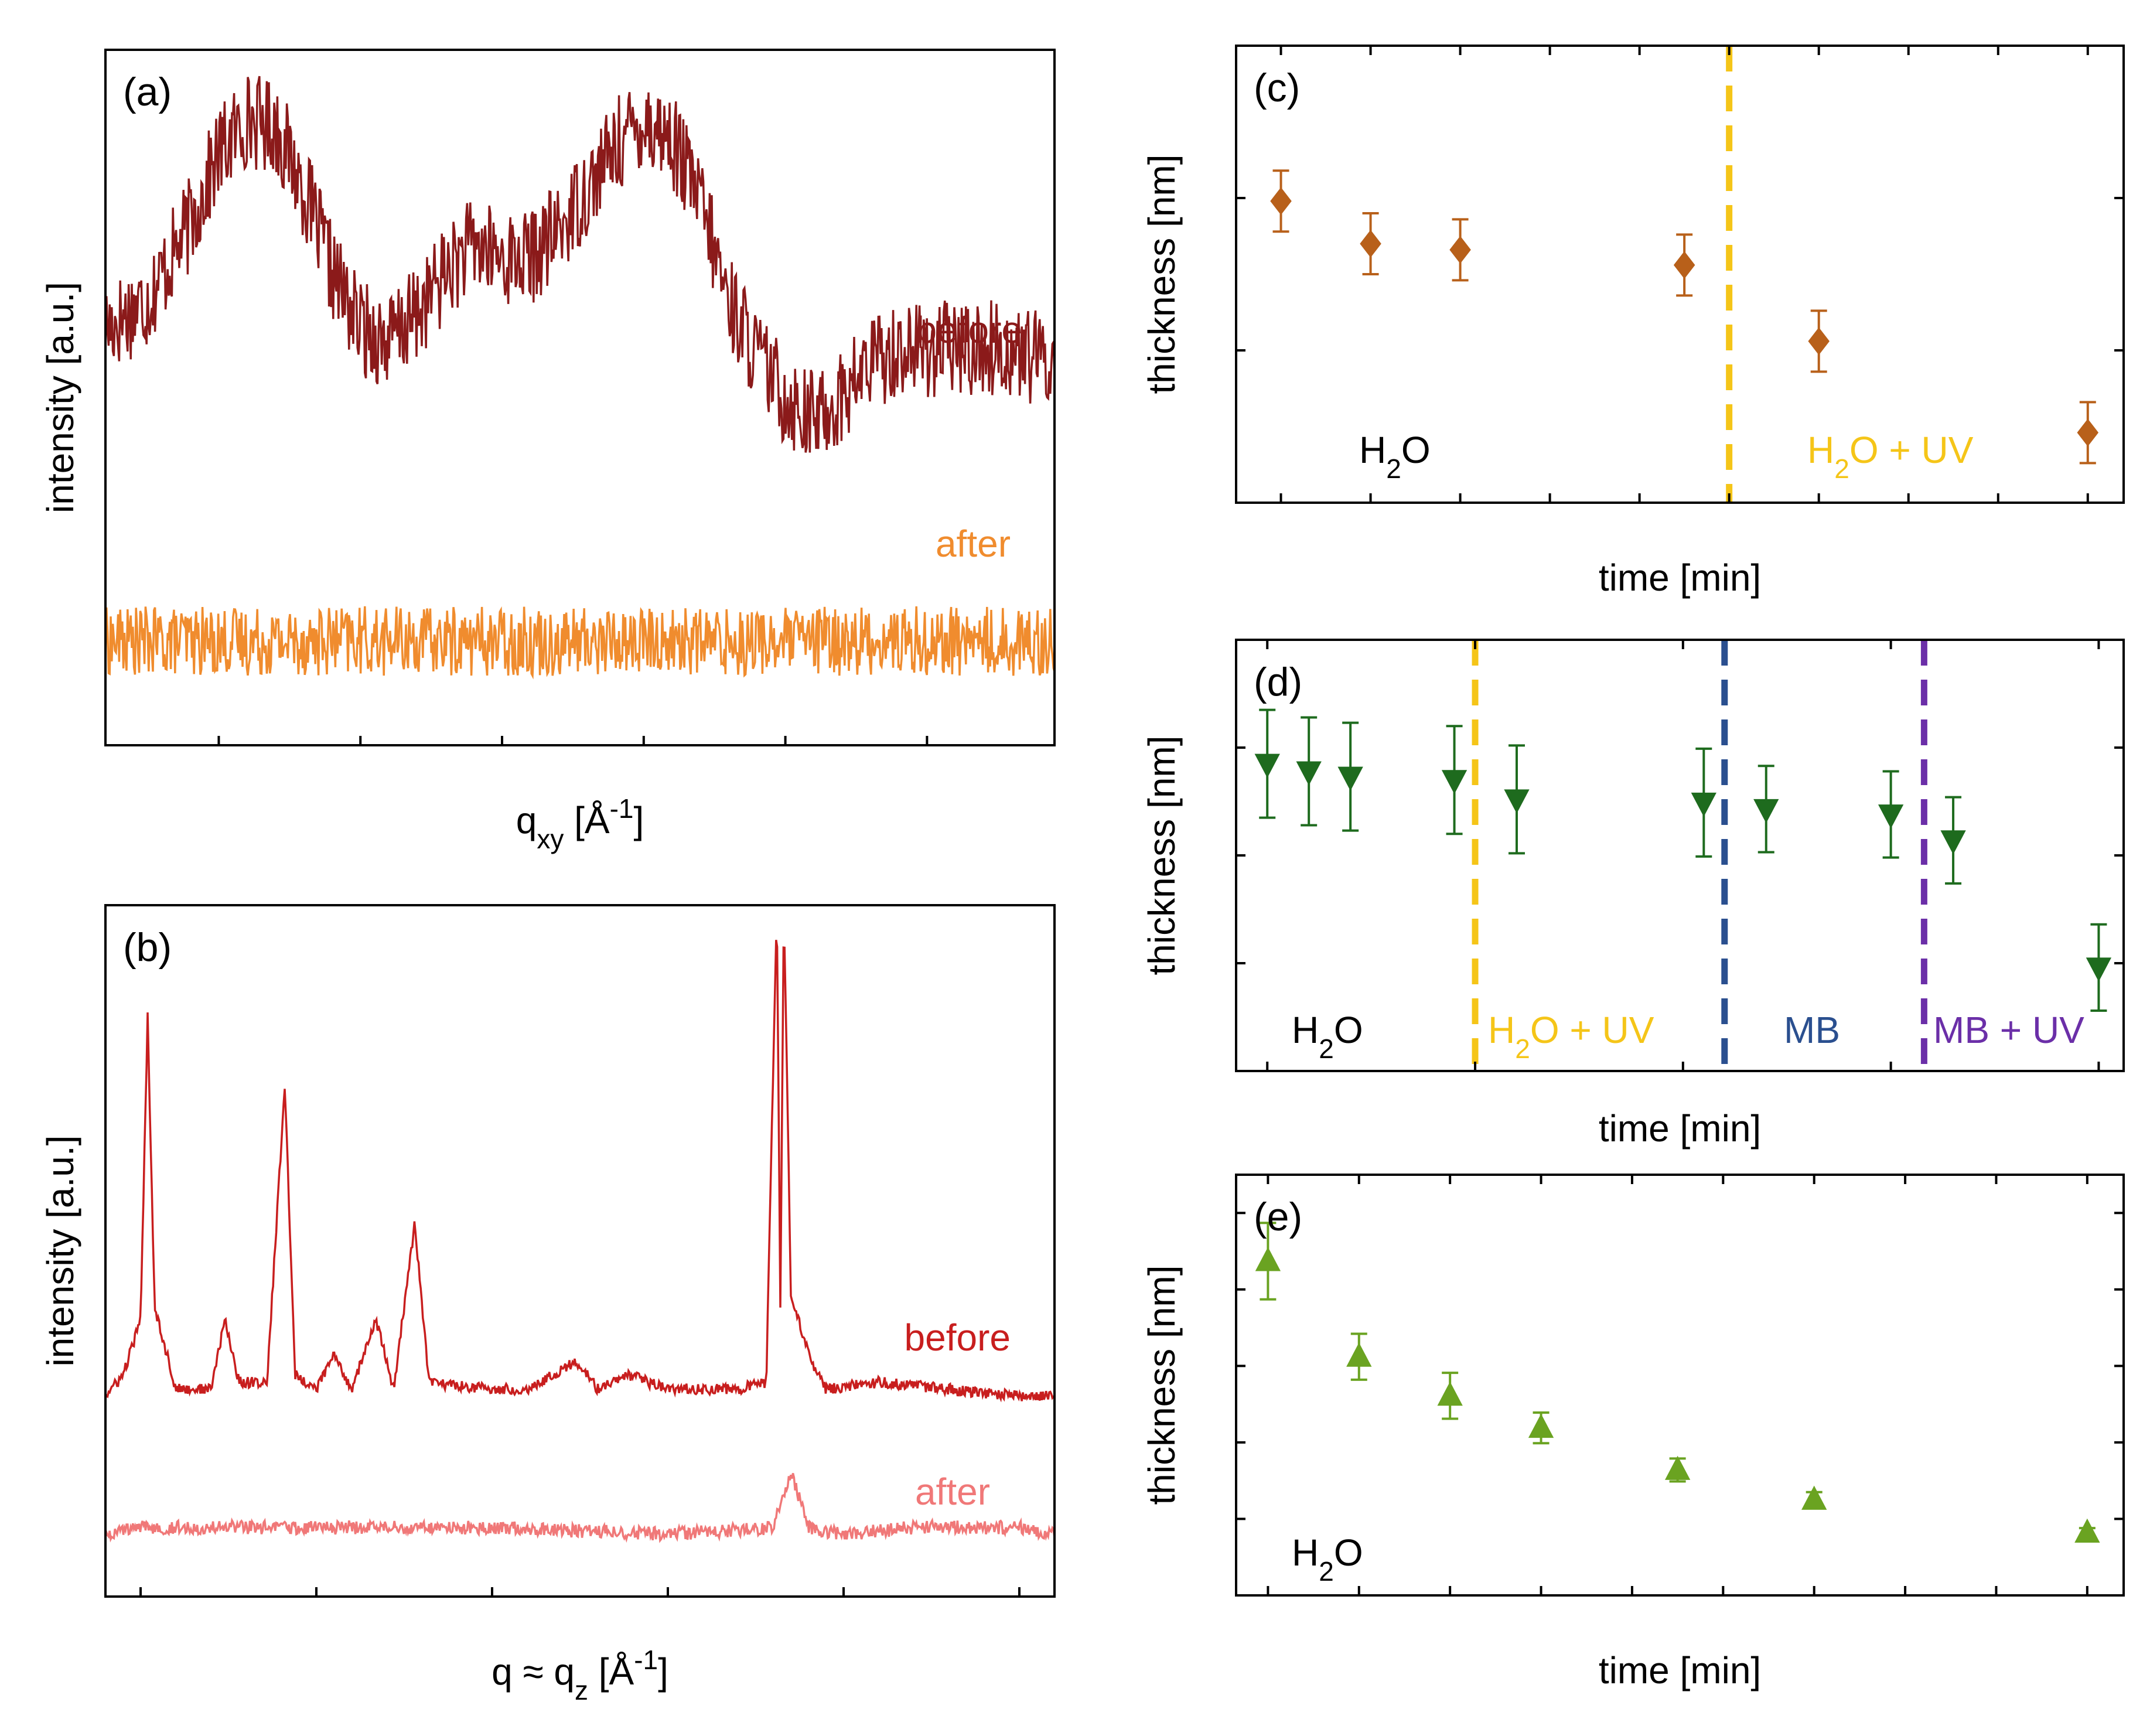 This screenshot has height=1736, width=2150. What do you see at coordinates (1278, 1217) in the screenshot?
I see `panel-label: (e)` at bounding box center [1278, 1217].